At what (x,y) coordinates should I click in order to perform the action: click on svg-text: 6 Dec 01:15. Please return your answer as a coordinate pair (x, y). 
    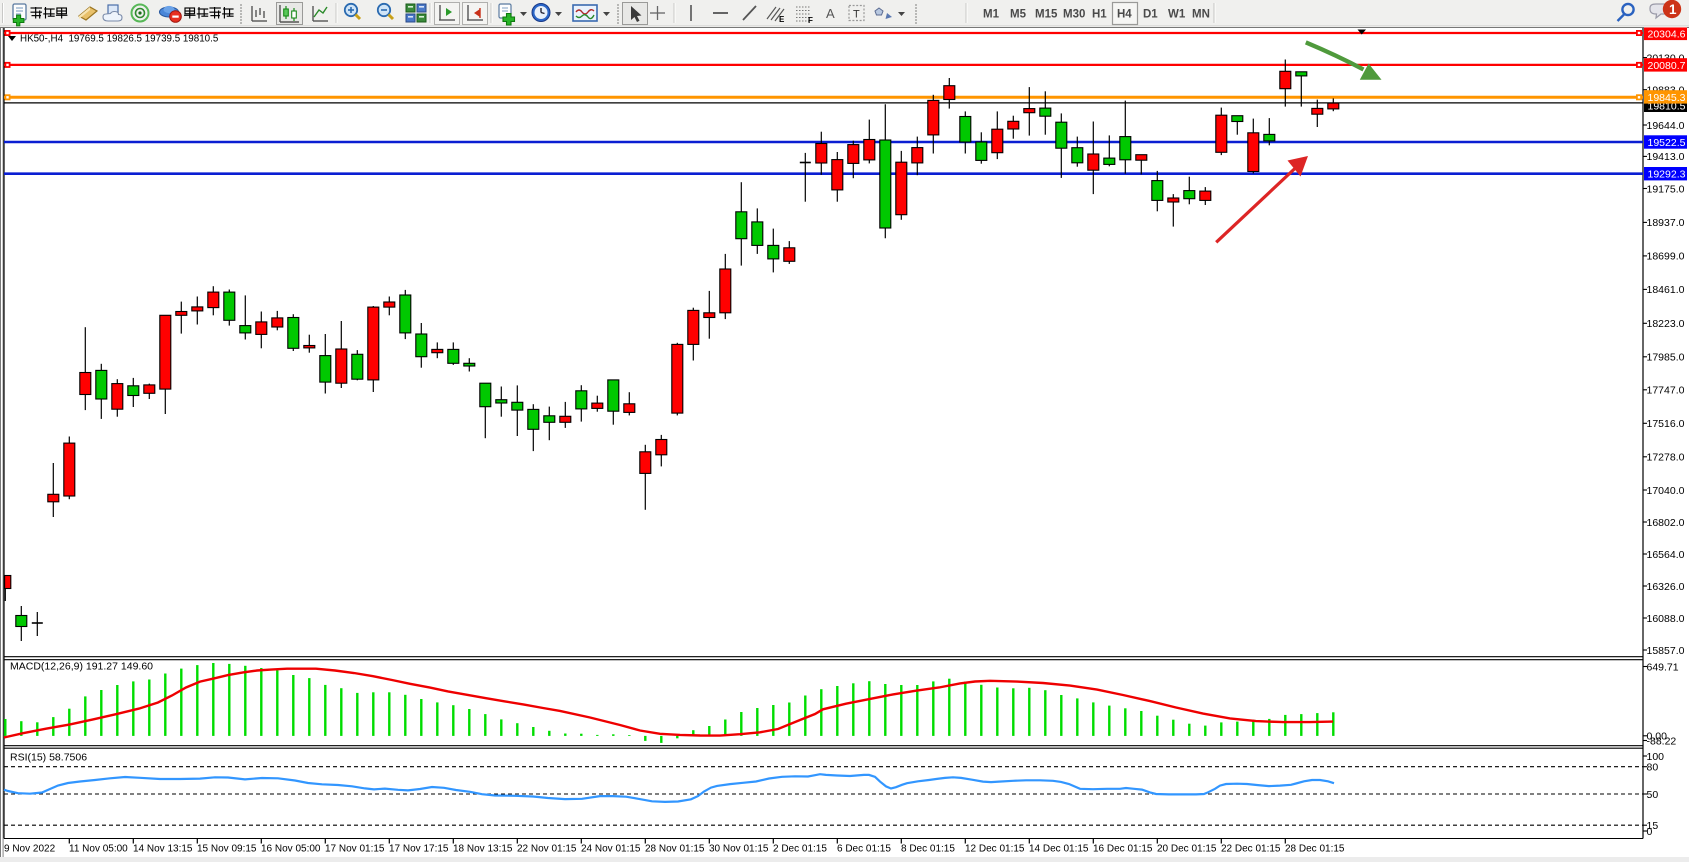
    Looking at the image, I should click on (864, 849).